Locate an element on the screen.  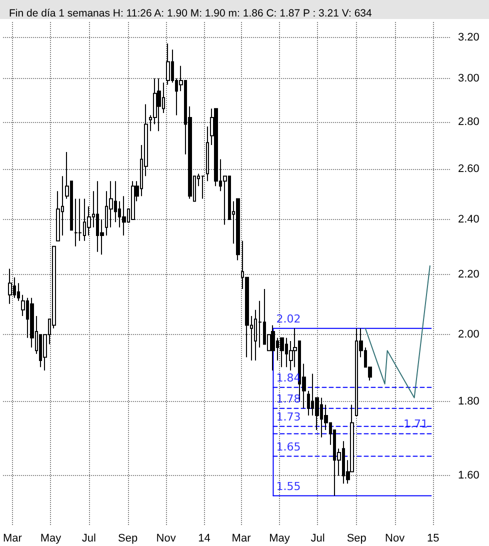
x-tick-label: 15 is located at coordinates (433, 538).